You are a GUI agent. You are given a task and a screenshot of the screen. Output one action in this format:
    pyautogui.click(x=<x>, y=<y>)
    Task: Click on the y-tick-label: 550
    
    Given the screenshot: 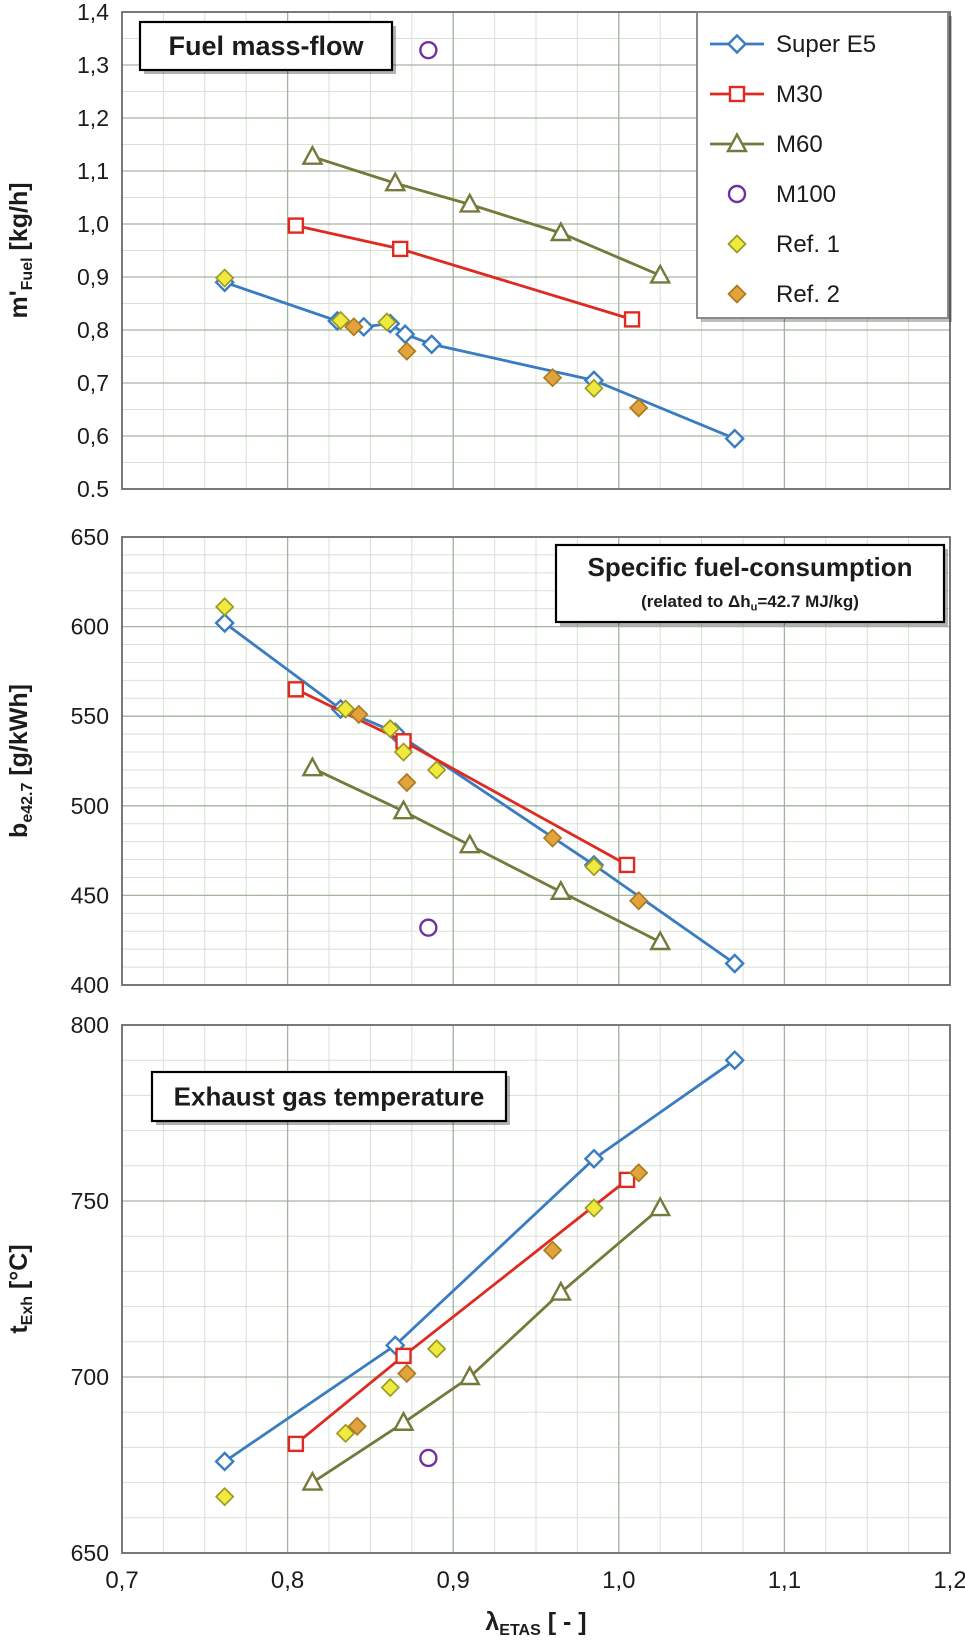 What is the action you would take?
    pyautogui.click(x=90, y=716)
    